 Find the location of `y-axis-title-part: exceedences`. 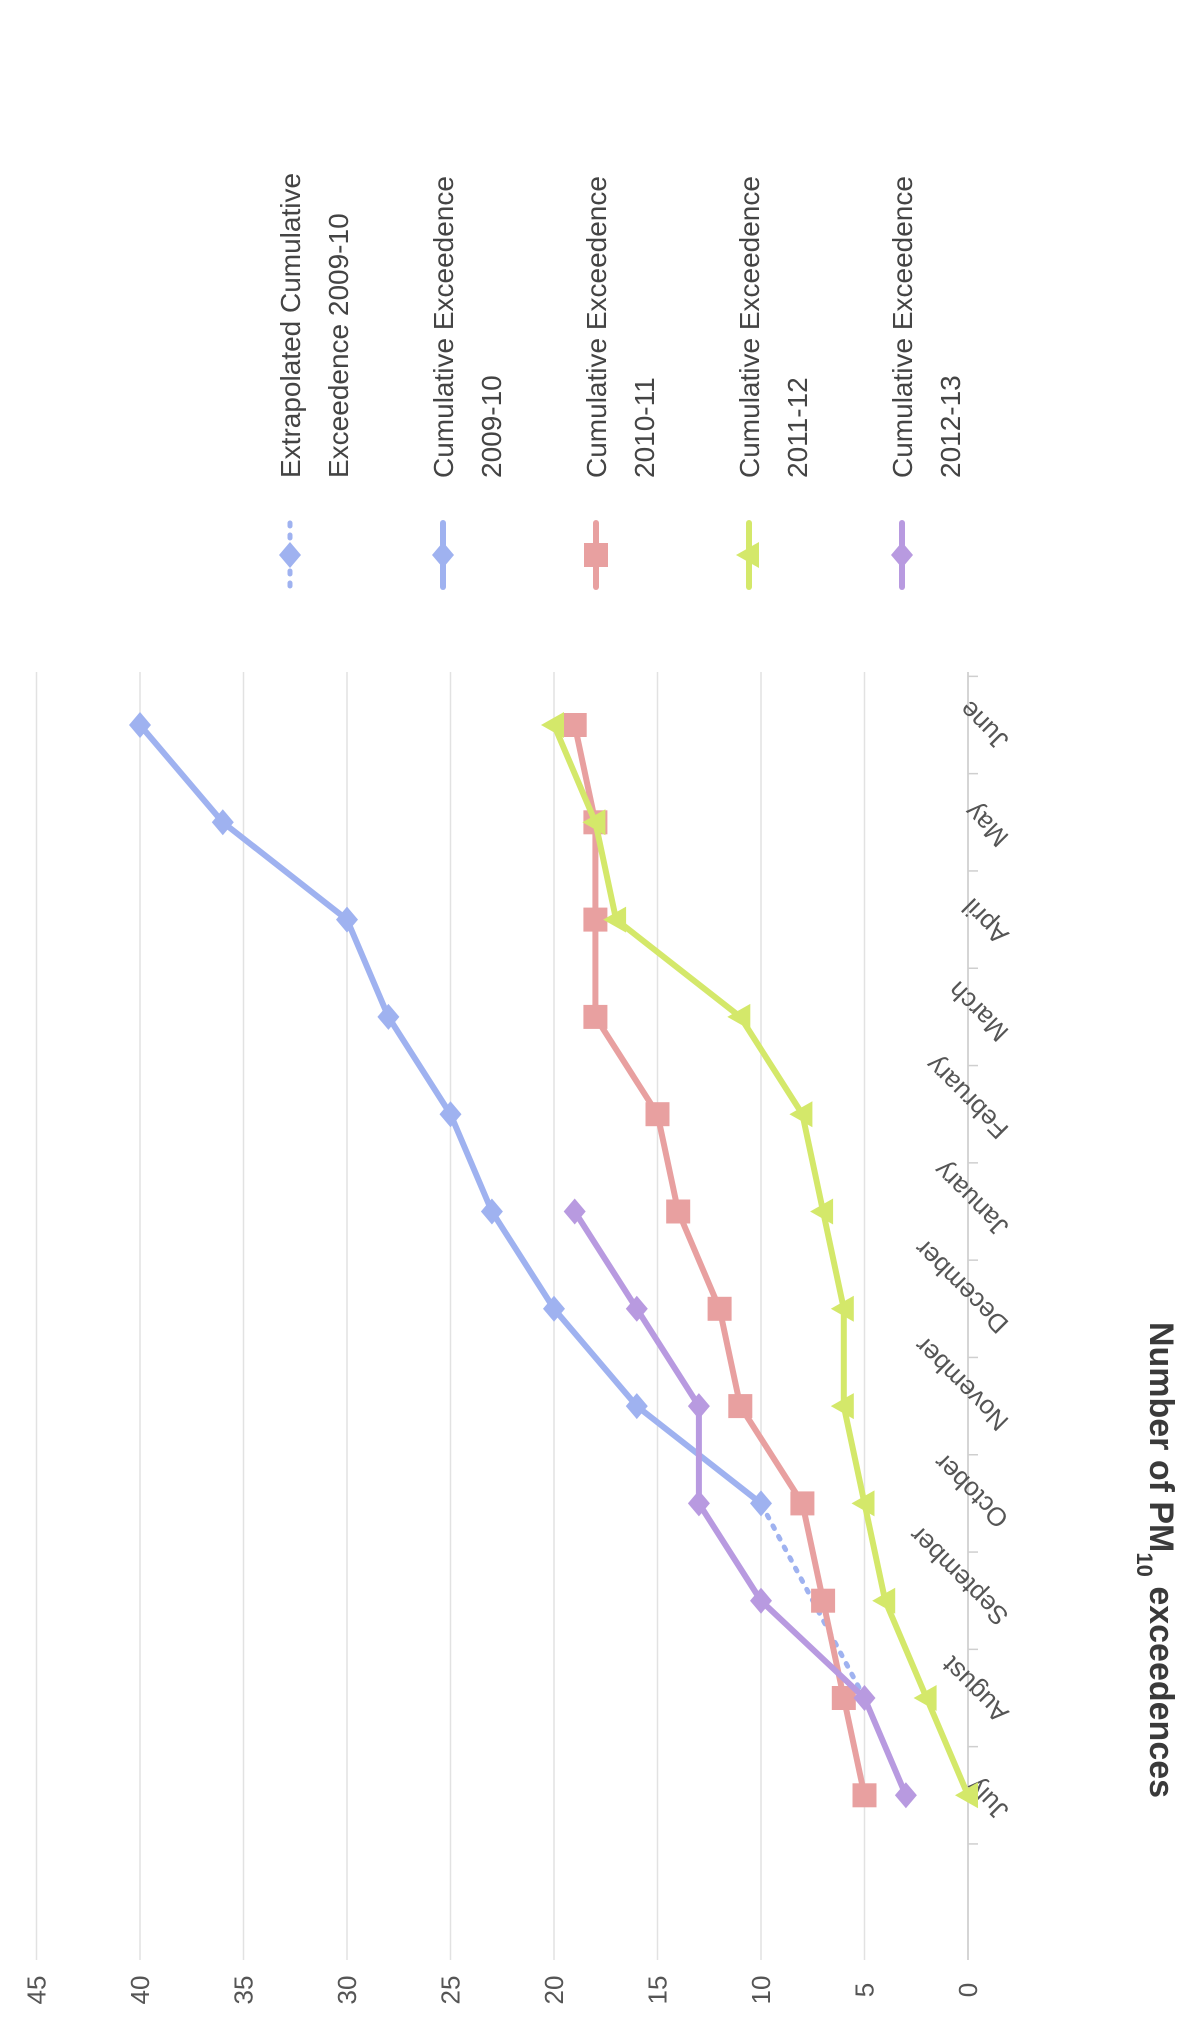

y-axis-title-part: exceedences is located at coordinates (1161, 1687).